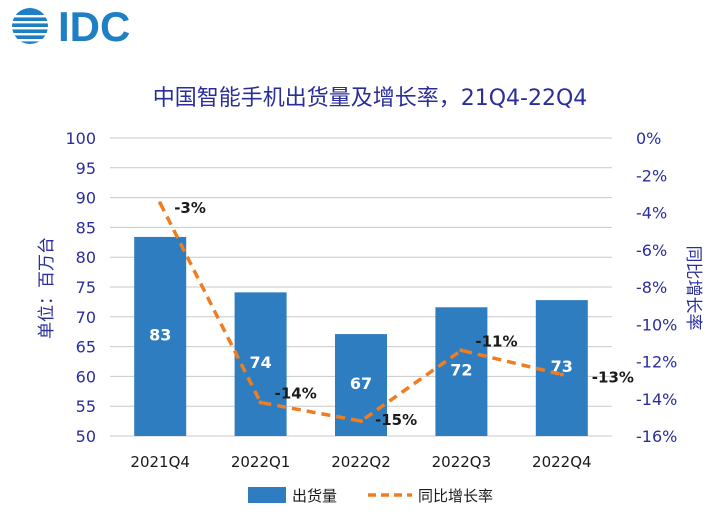  I want to click on x-tick-label: 2022Q2, so click(361, 462).